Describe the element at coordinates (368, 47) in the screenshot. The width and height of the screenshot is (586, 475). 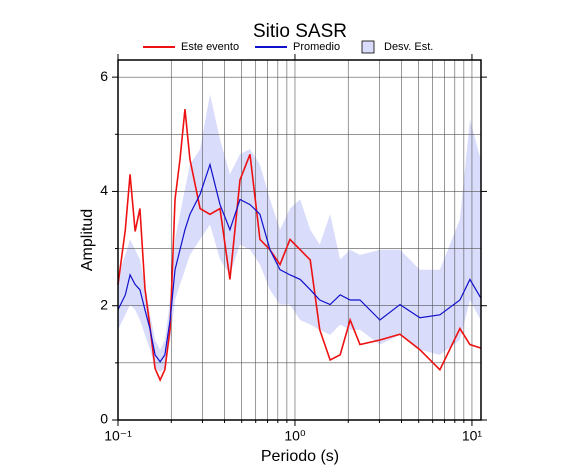
I see `legend-swatch` at that location.